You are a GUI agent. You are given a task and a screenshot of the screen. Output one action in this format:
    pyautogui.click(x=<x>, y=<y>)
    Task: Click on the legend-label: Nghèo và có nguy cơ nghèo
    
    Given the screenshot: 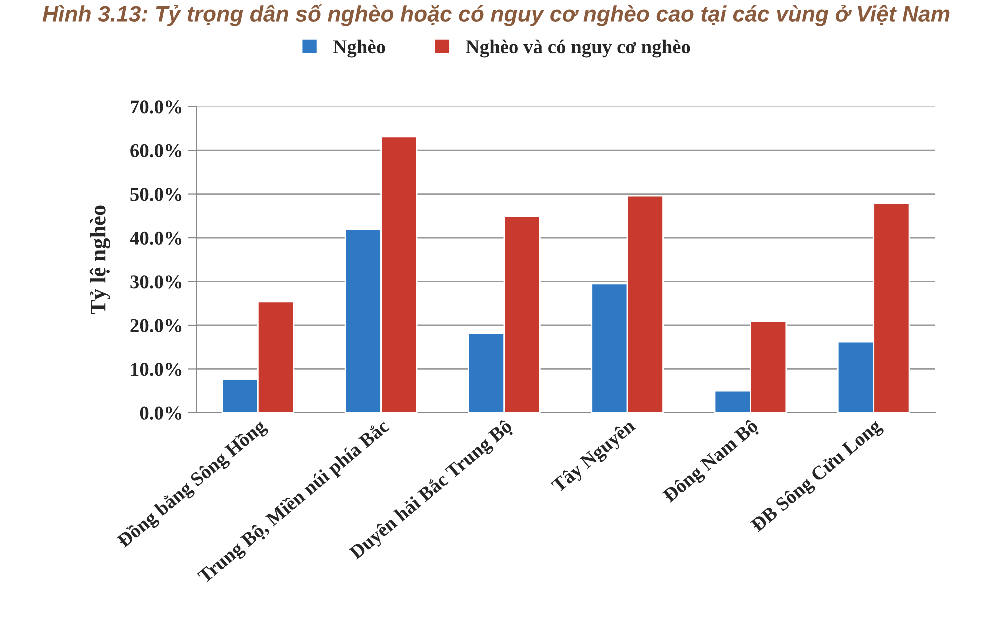 What is the action you would take?
    pyautogui.click(x=578, y=49)
    